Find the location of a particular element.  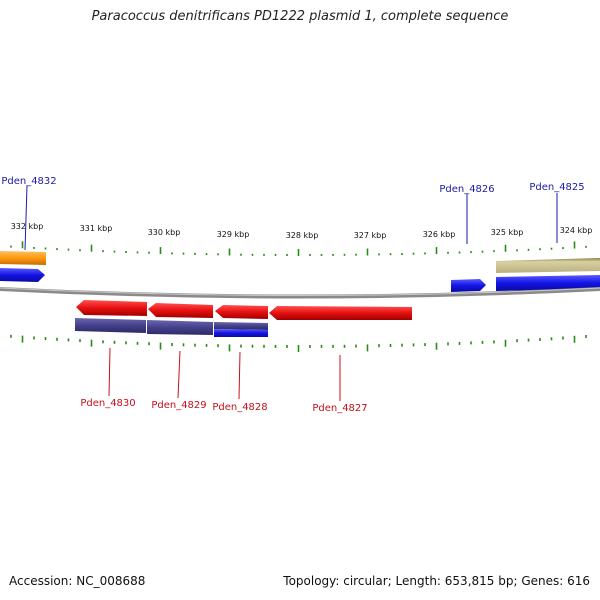

backbone-highlight is located at coordinates (300, 291).